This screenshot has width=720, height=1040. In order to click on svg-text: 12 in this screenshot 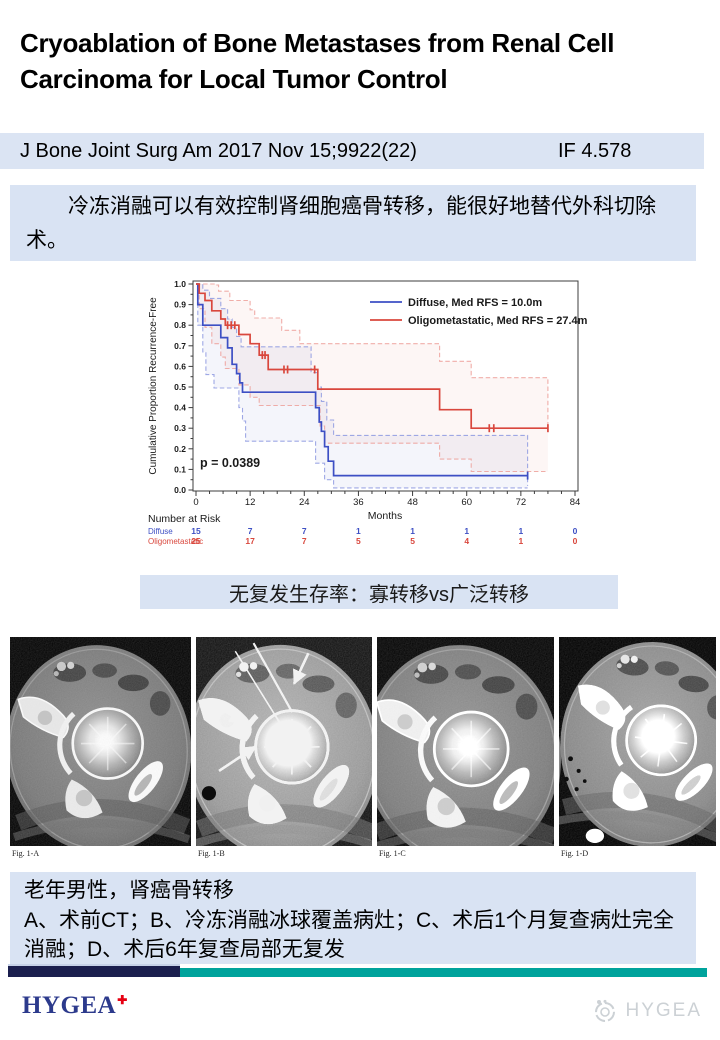, I will do `click(250, 502)`.